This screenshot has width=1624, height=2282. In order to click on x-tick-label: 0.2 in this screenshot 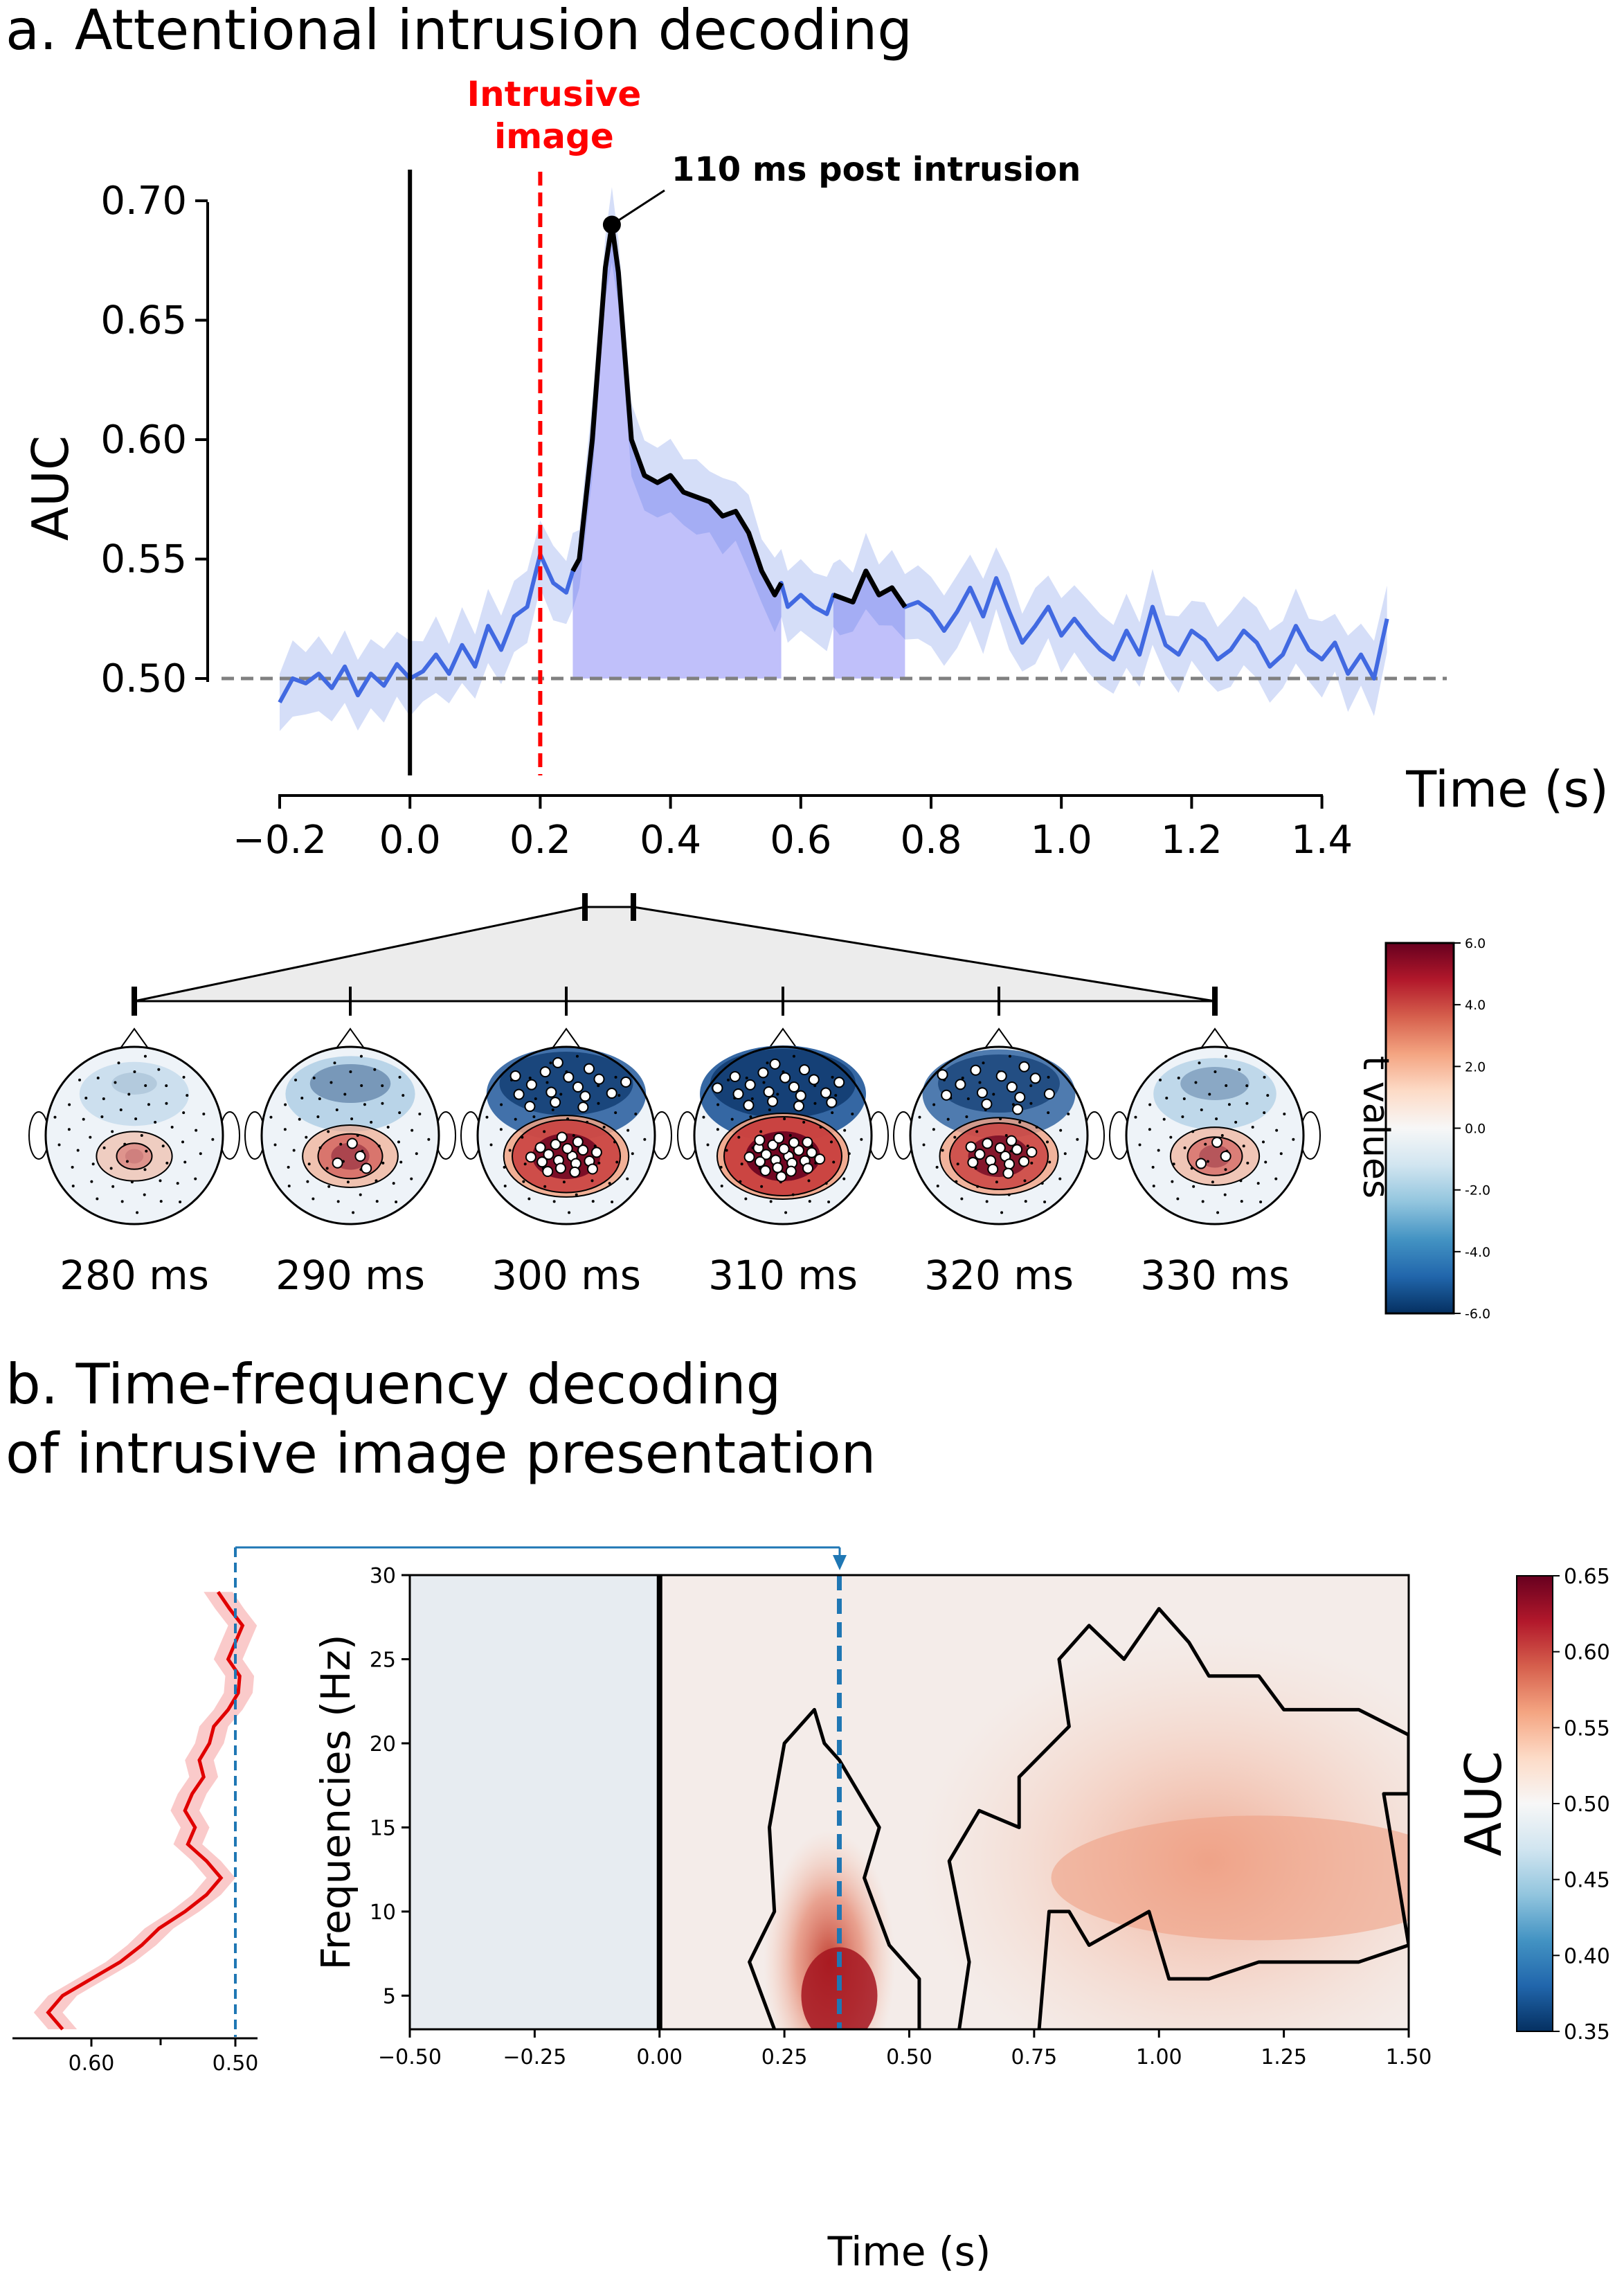, I will do `click(540, 840)`.